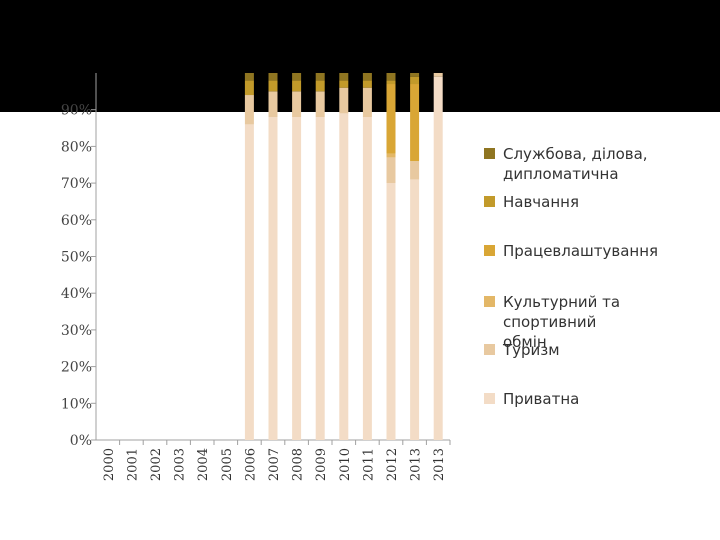  What do you see at coordinates (76, 294) in the screenshot?
I see `y-tick-label: 40%` at bounding box center [76, 294].